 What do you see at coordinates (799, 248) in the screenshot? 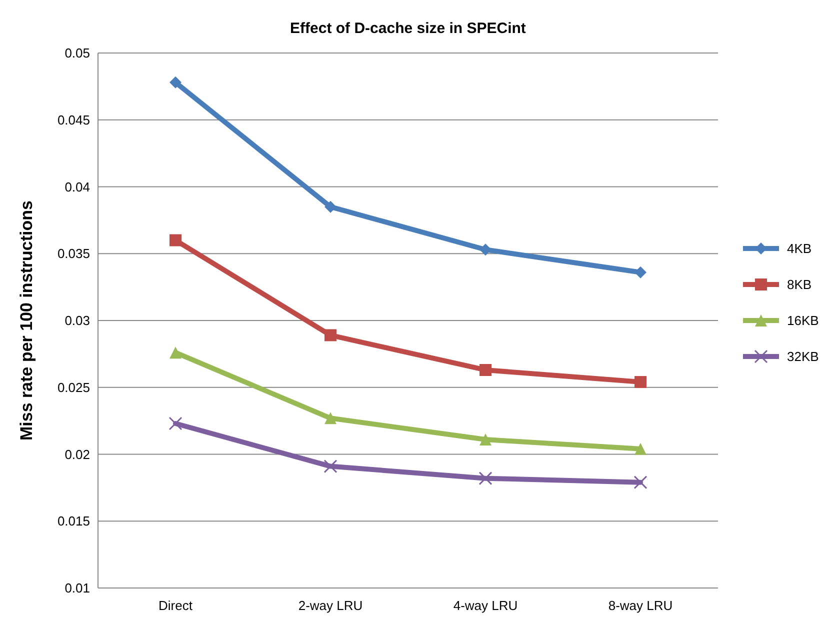
I see `legend-label: 4KB` at bounding box center [799, 248].